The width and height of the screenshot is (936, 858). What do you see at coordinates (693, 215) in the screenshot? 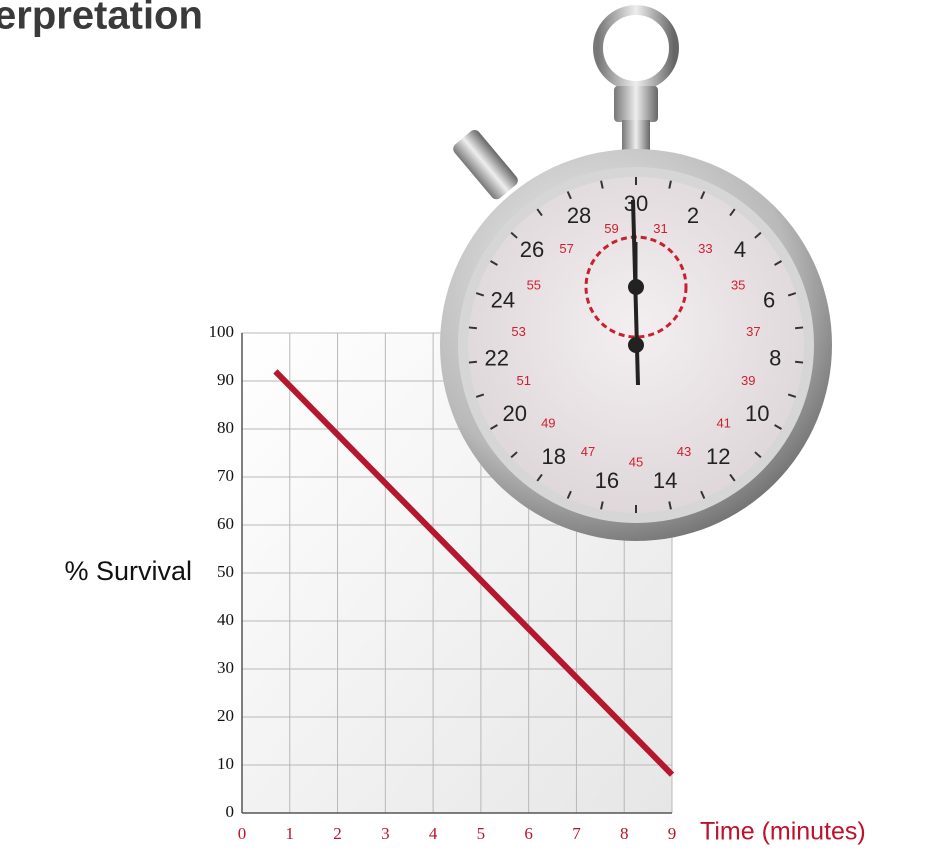
I see `dial-number: 2` at bounding box center [693, 215].